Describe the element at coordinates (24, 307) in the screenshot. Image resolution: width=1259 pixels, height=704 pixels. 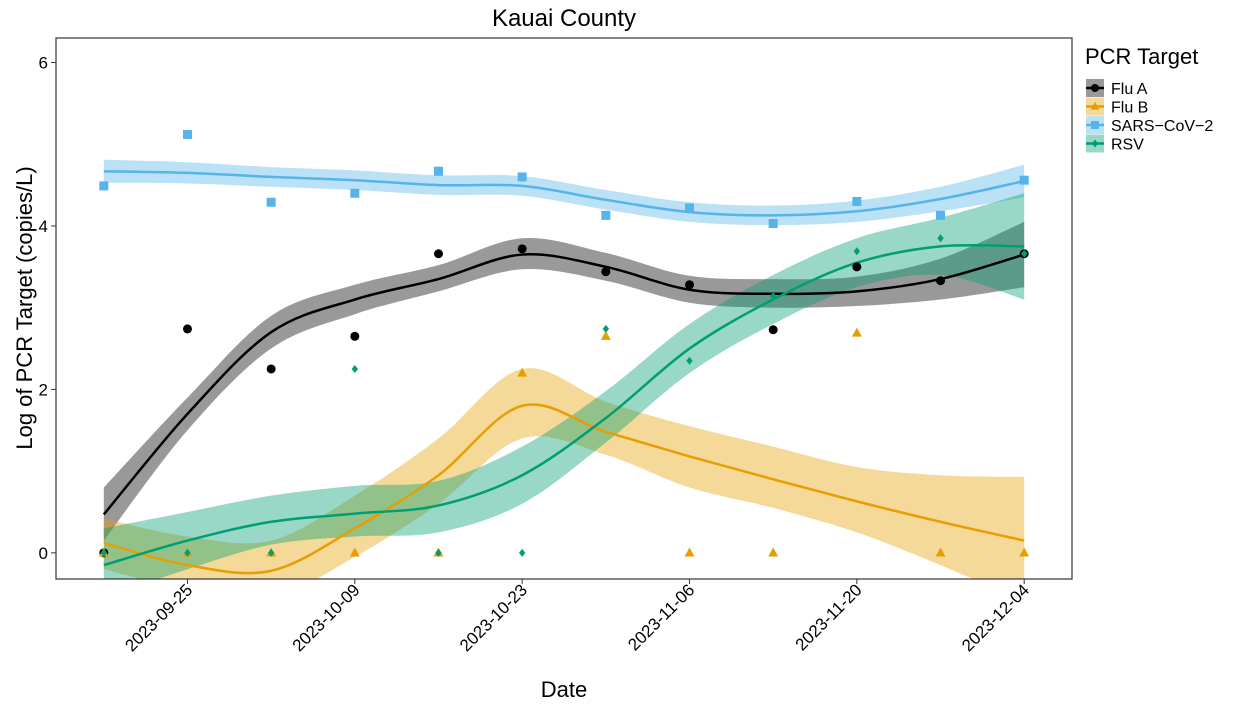
I see `y-axis-title: Log of PCR Target (copies/L)` at that location.